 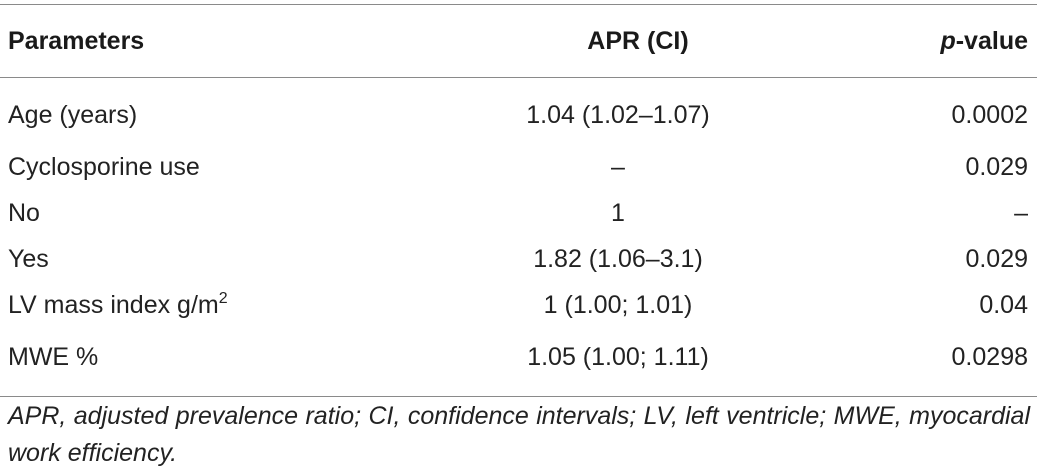 What do you see at coordinates (618, 166) in the screenshot?
I see `row-apr: –` at bounding box center [618, 166].